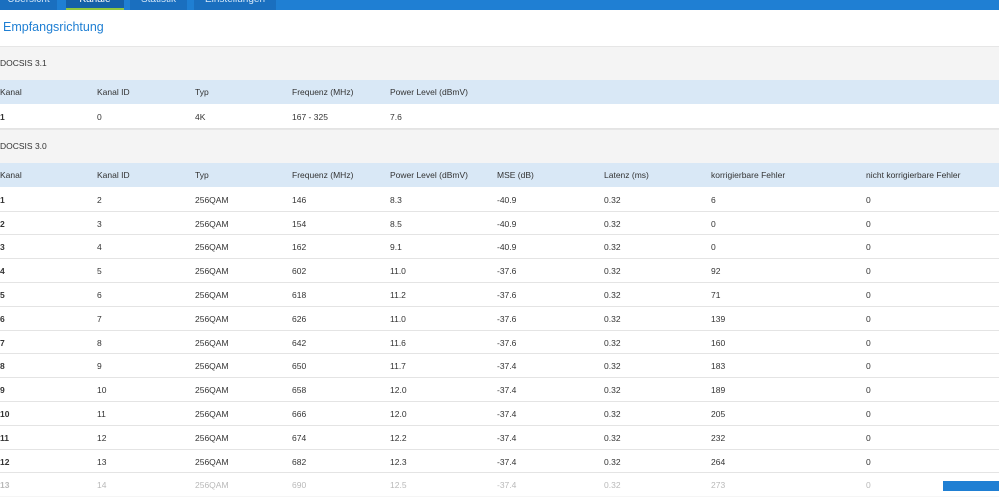 This screenshot has height=497, width=999. What do you see at coordinates (398, 437) in the screenshot?
I see `table-cell: 12.2` at bounding box center [398, 437].